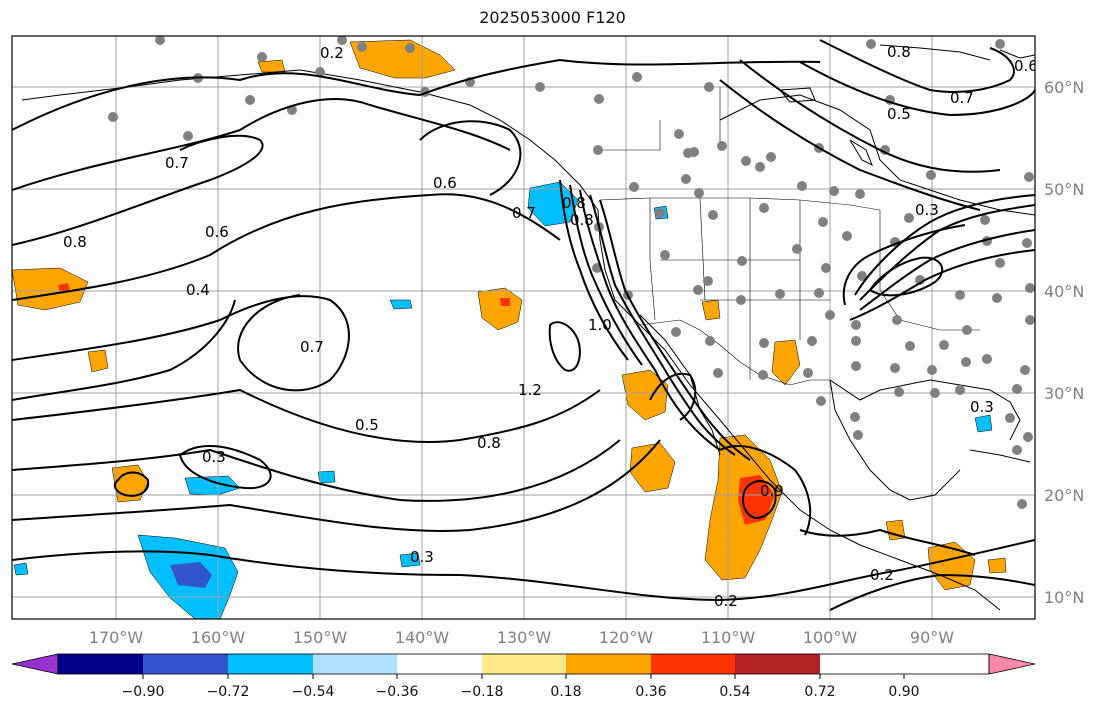  Describe the element at coordinates (1064, 393) in the screenshot. I see `lat-label: 30°N` at that location.